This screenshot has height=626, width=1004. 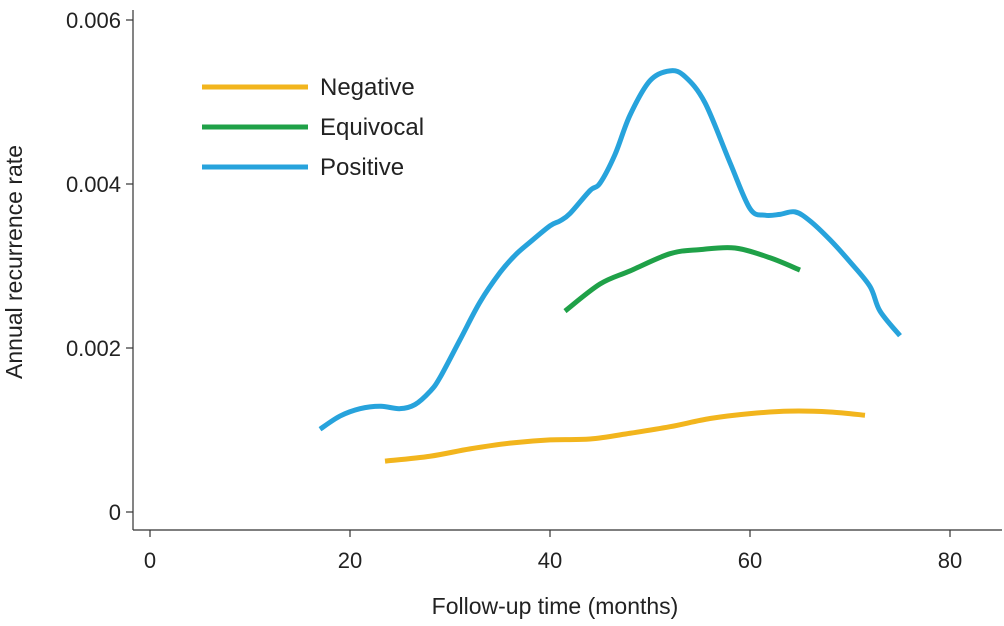 I want to click on x-tick-label: 20, so click(x=350, y=560).